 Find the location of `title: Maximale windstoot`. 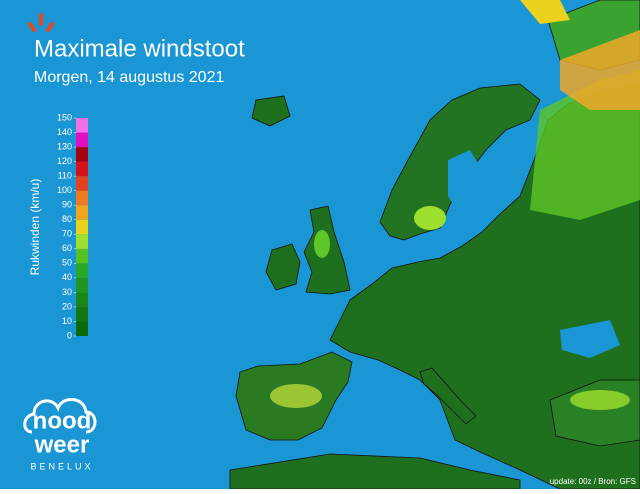

title: Maximale windstoot is located at coordinates (139, 48).